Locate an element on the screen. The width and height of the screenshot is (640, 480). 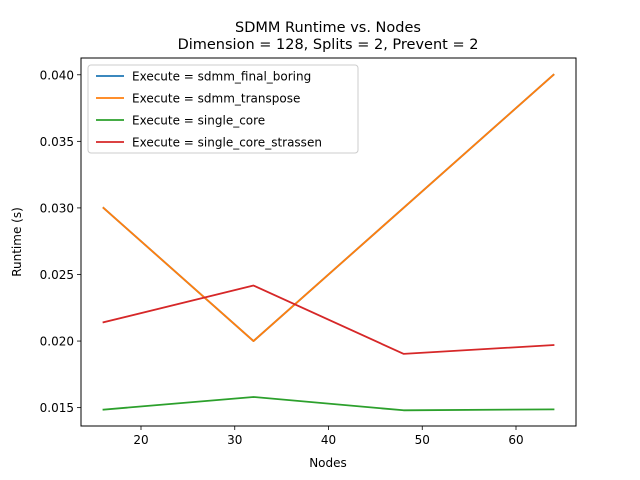
x-tick-label: 20 is located at coordinates (140, 440).